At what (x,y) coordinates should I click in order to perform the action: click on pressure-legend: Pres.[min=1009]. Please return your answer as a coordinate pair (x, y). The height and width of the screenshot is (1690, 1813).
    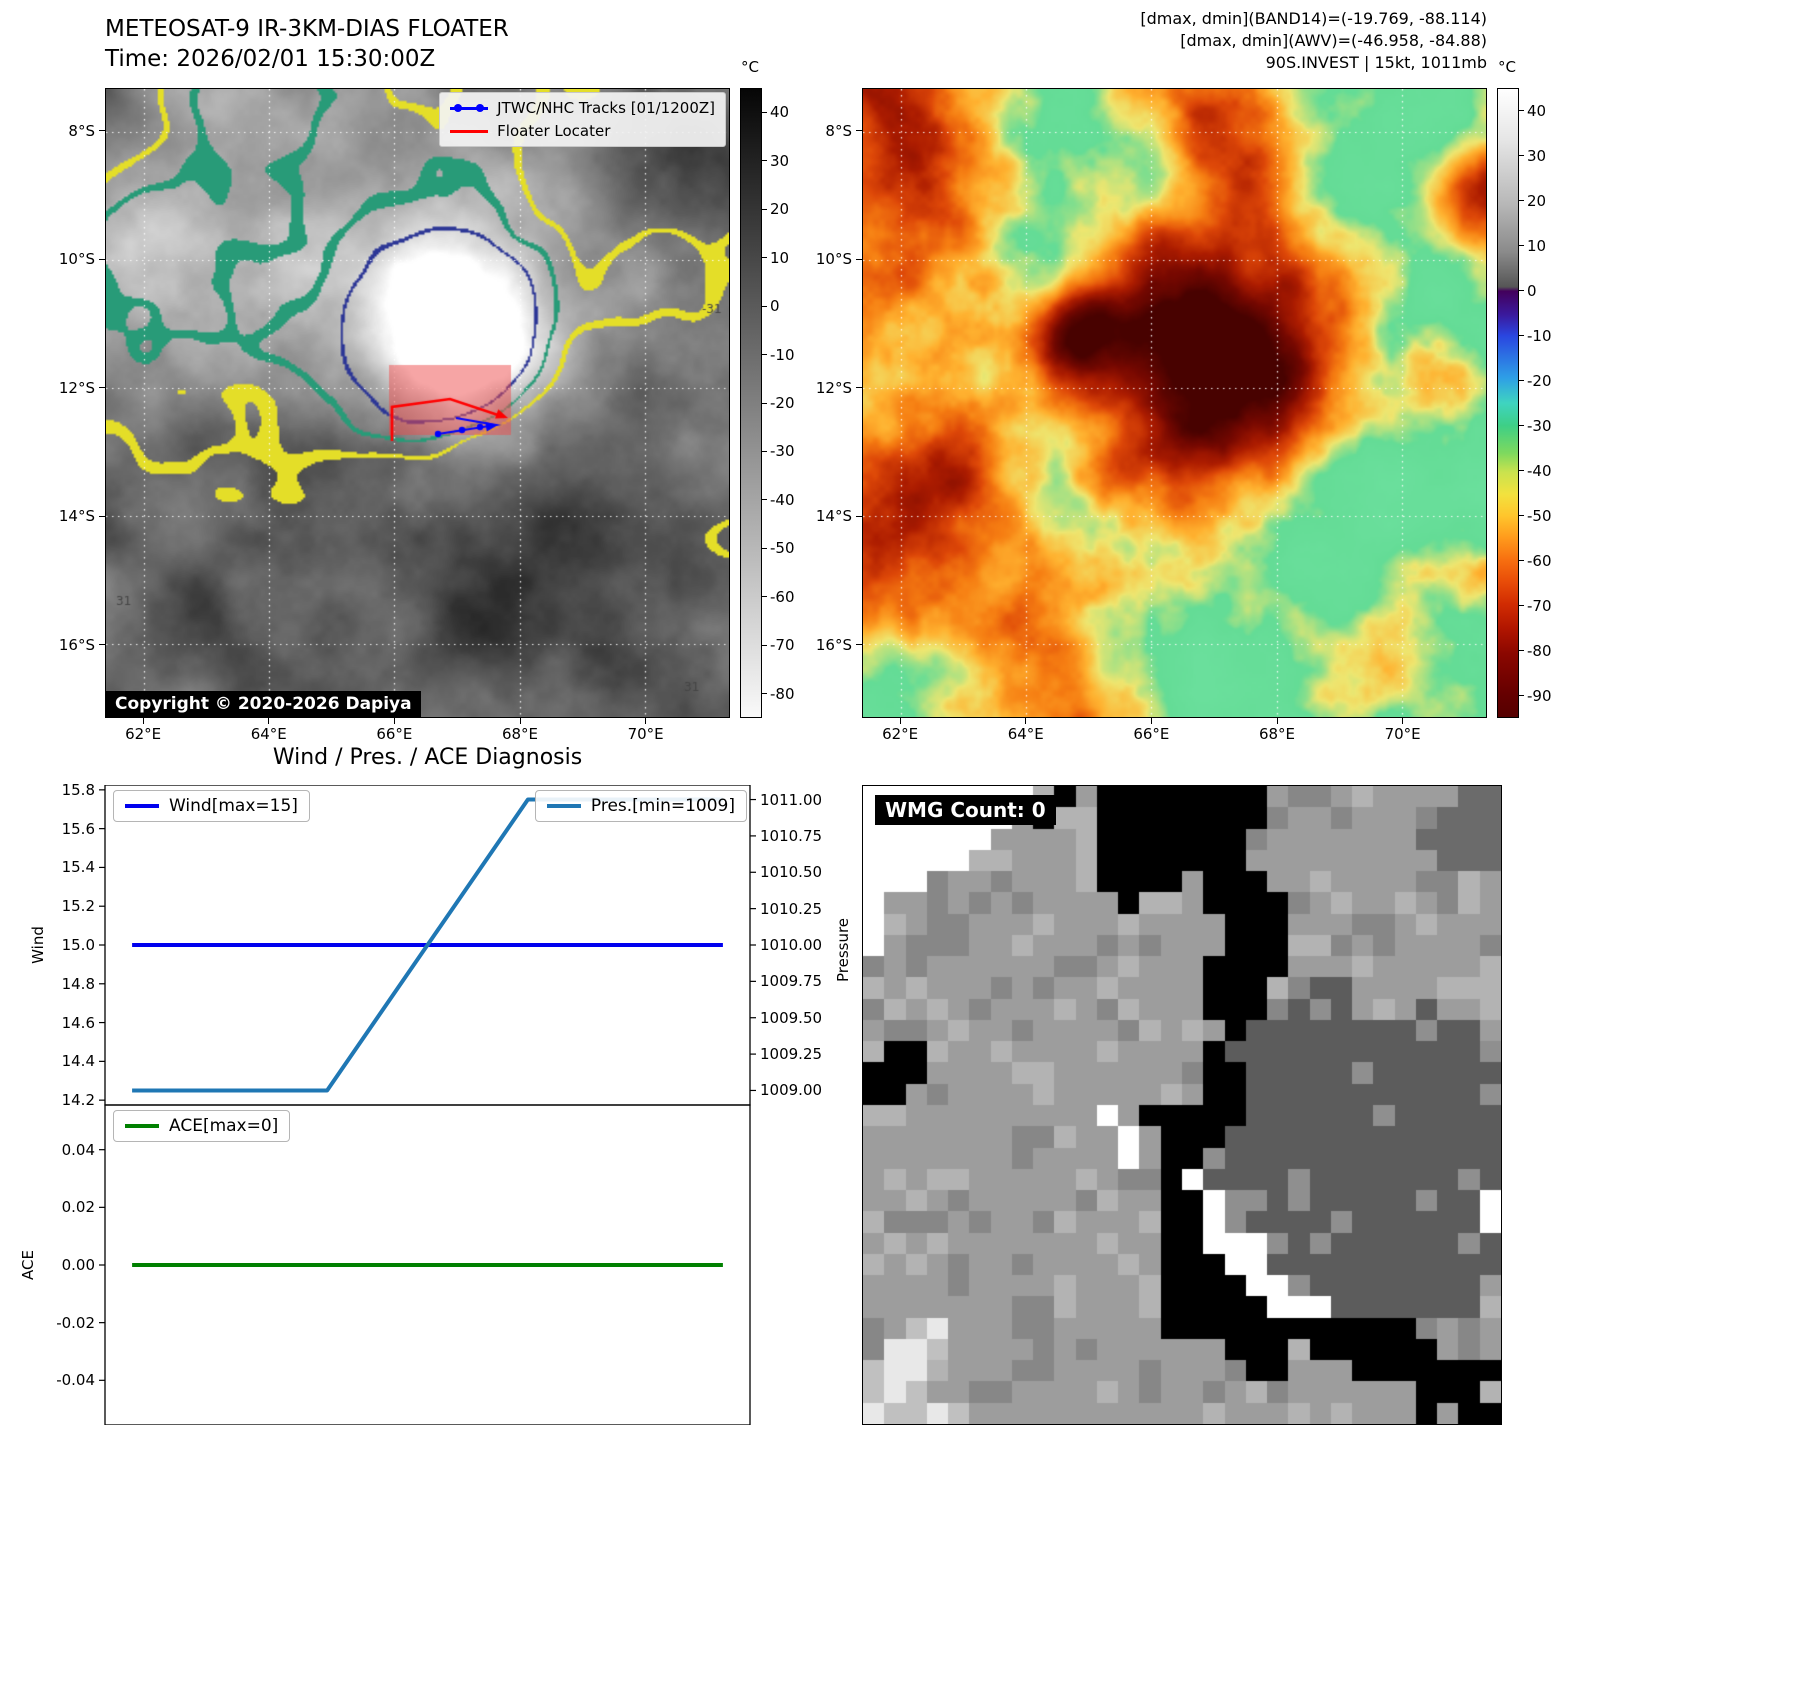
    Looking at the image, I should click on (640, 806).